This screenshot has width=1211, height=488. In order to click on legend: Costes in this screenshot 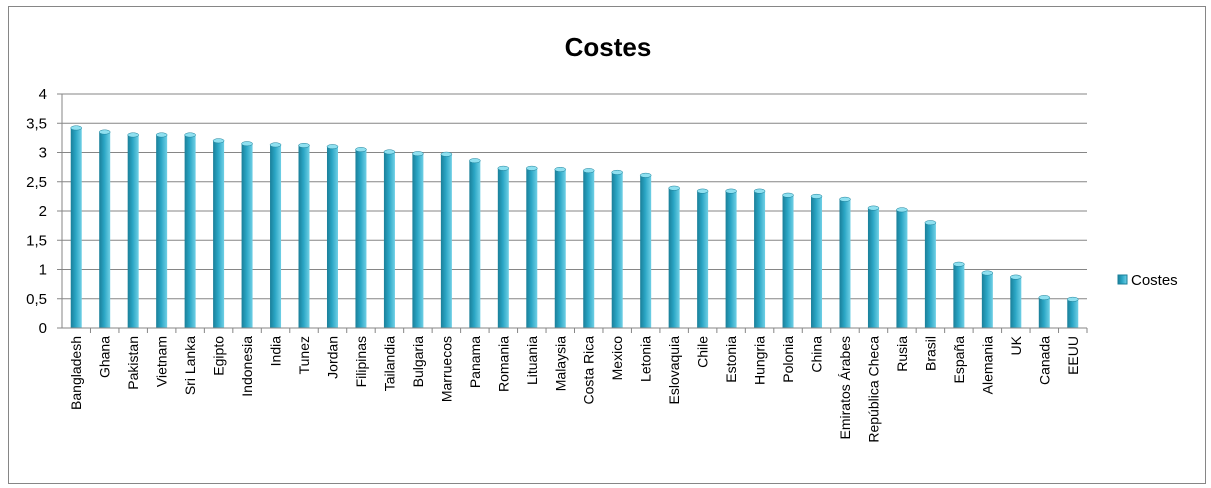, I will do `click(1147, 280)`.